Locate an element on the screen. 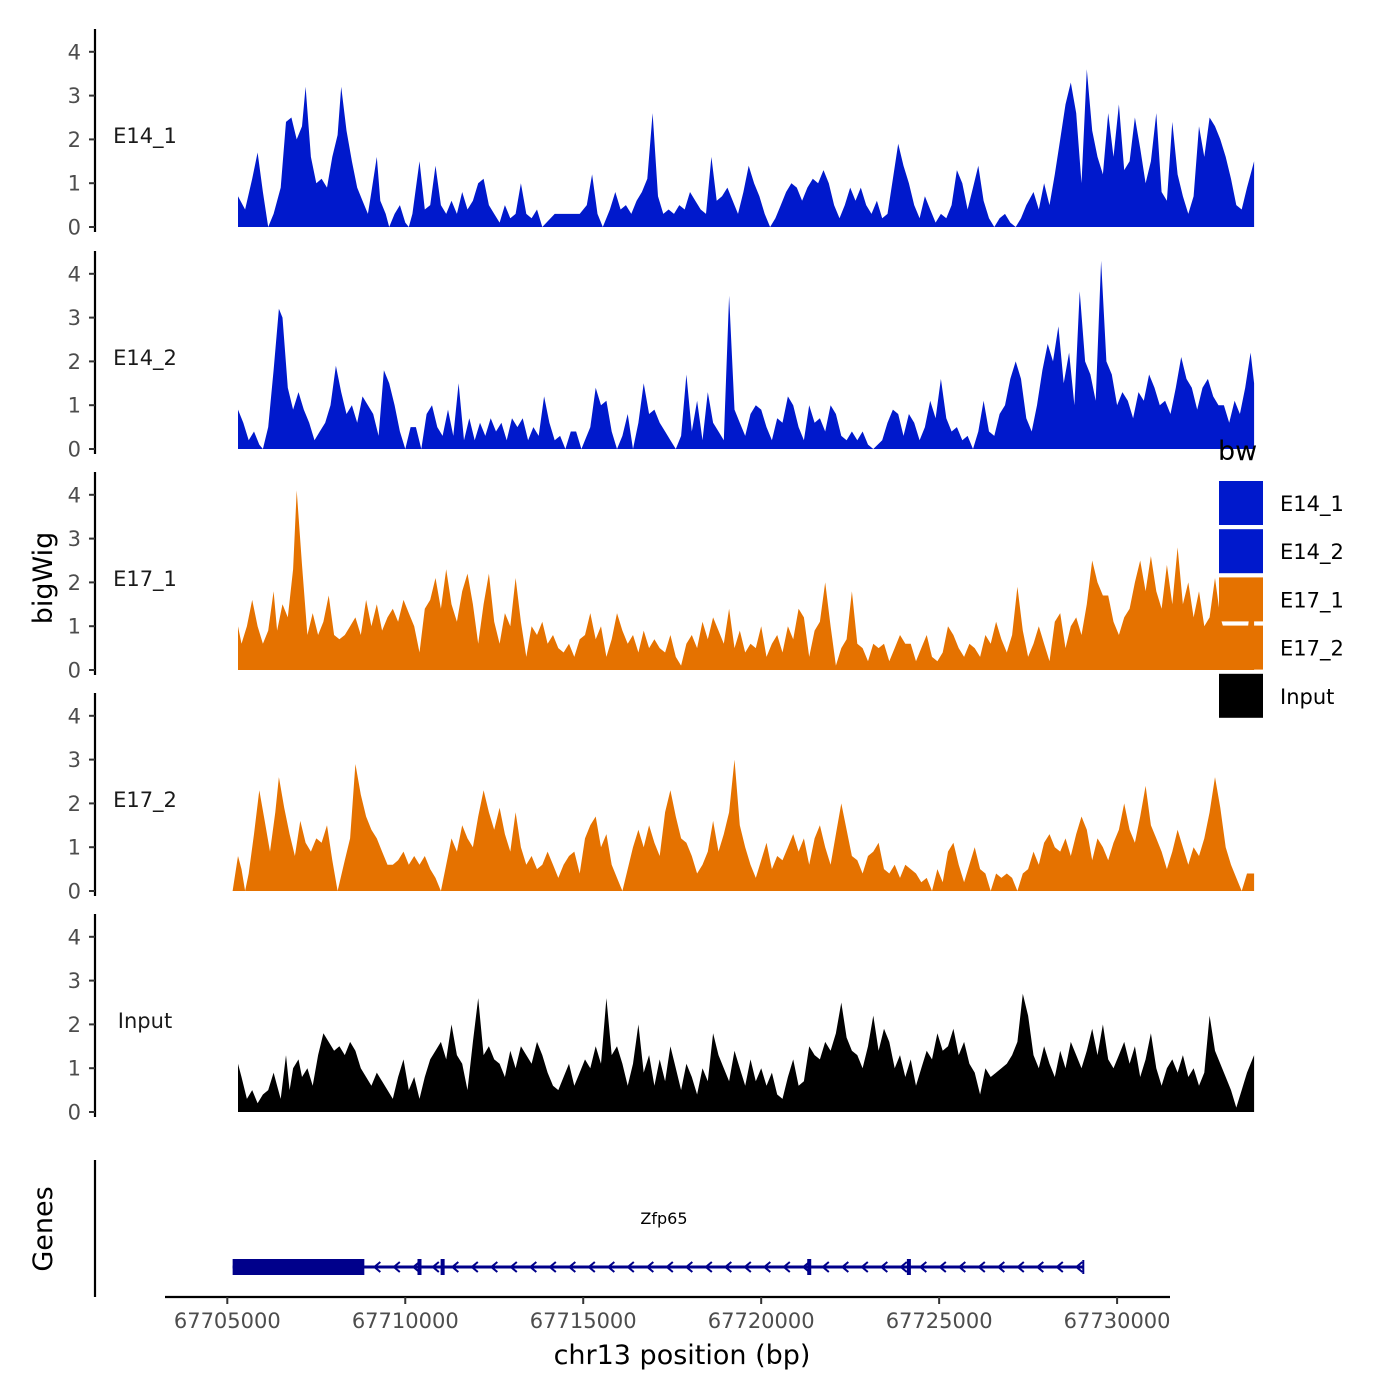 Image resolution: width=1400 pixels, height=1400 pixels. x-tick-label: 67725000 is located at coordinates (939, 1321).